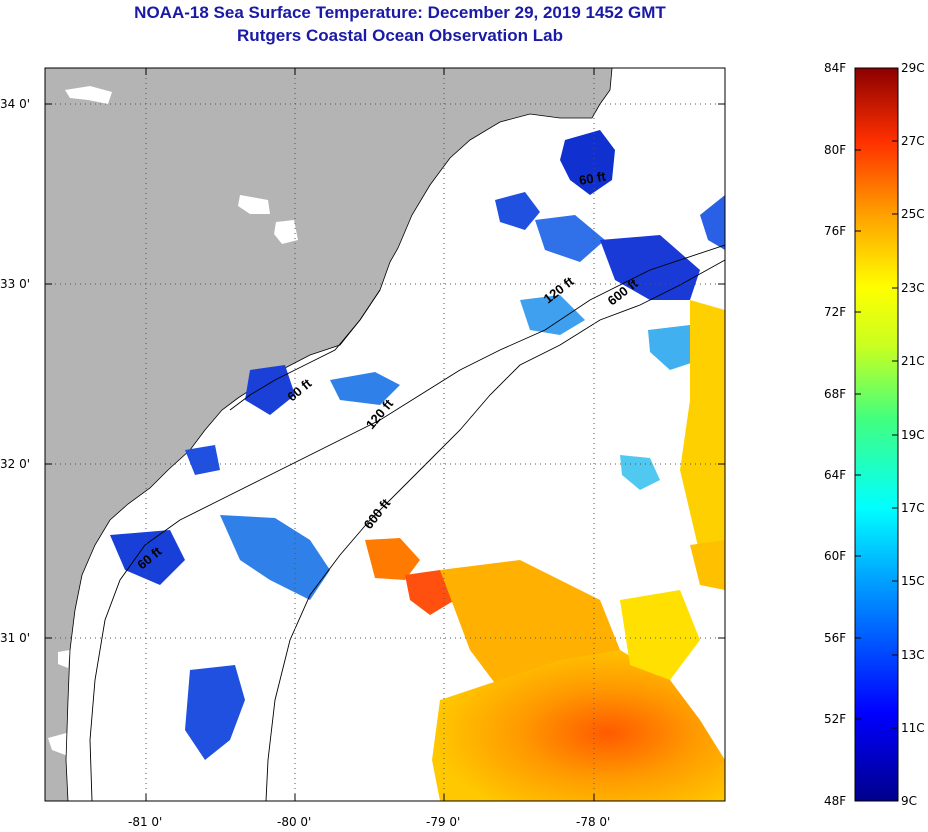  I want to click on lat-tick-label: 31 0', so click(15, 638).